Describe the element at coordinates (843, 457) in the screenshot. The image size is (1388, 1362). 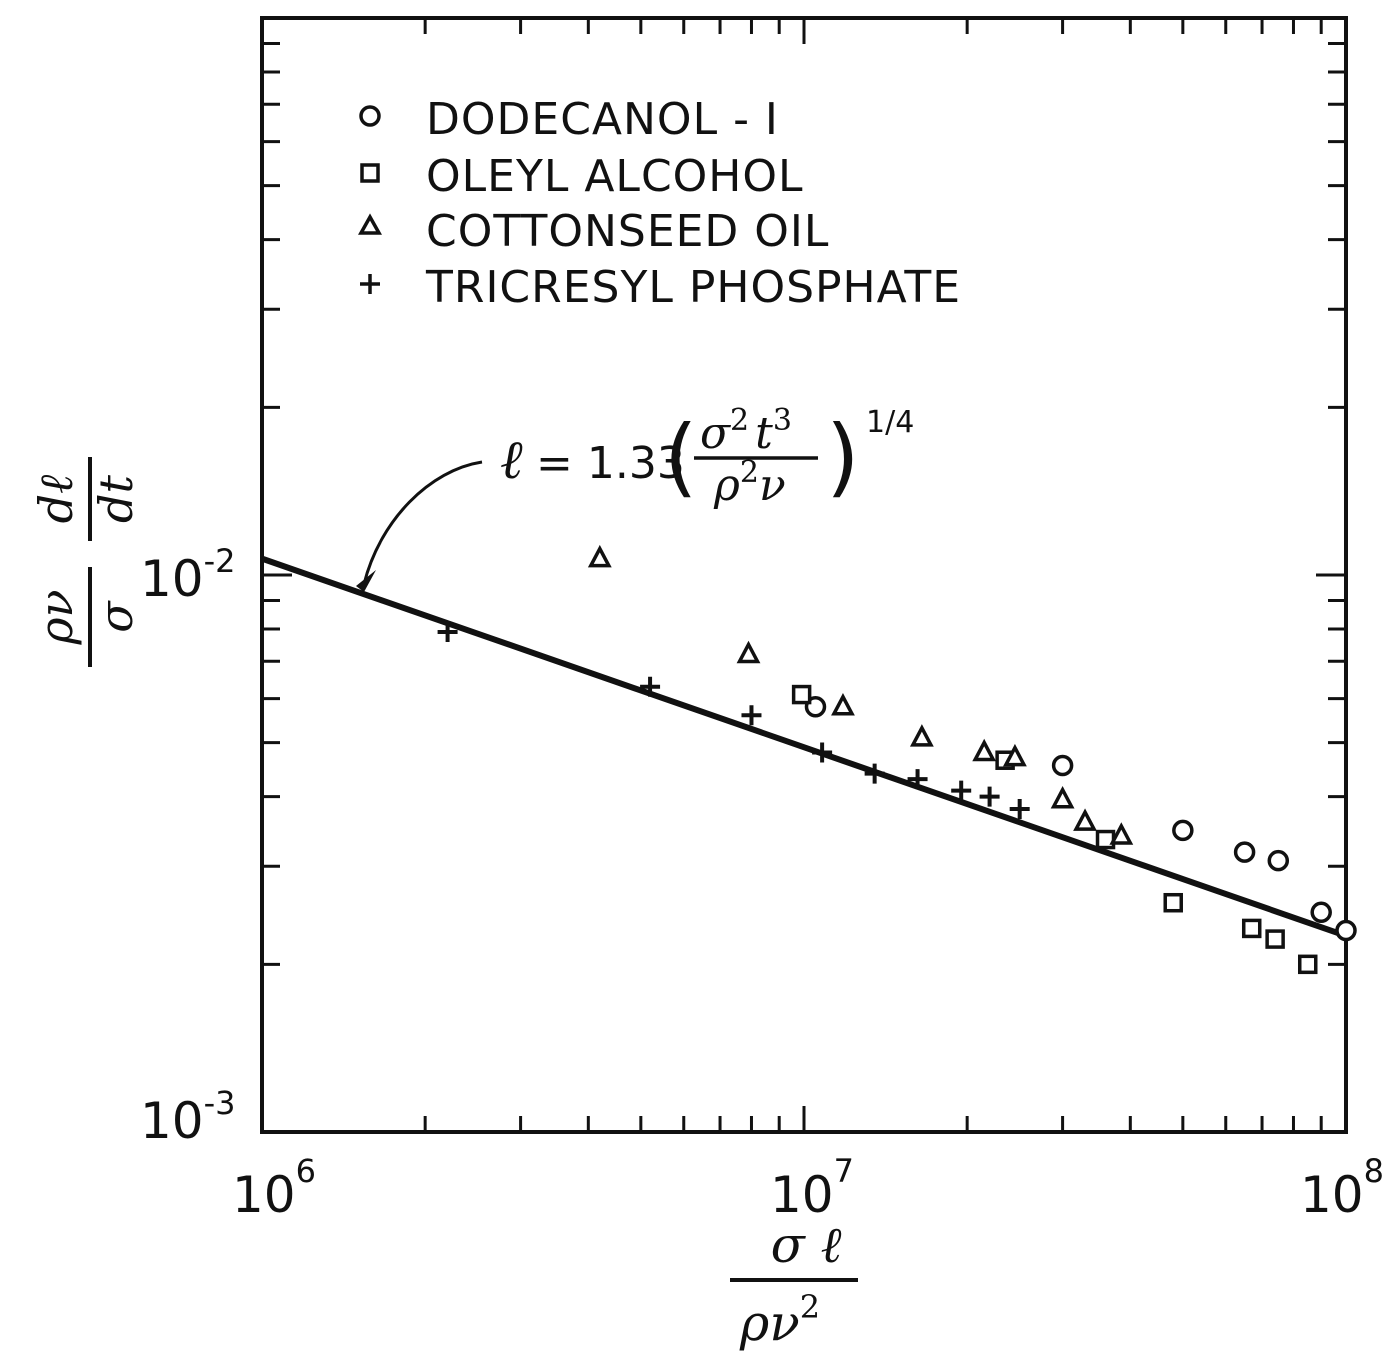
I see `annotation-close-paren: )` at that location.